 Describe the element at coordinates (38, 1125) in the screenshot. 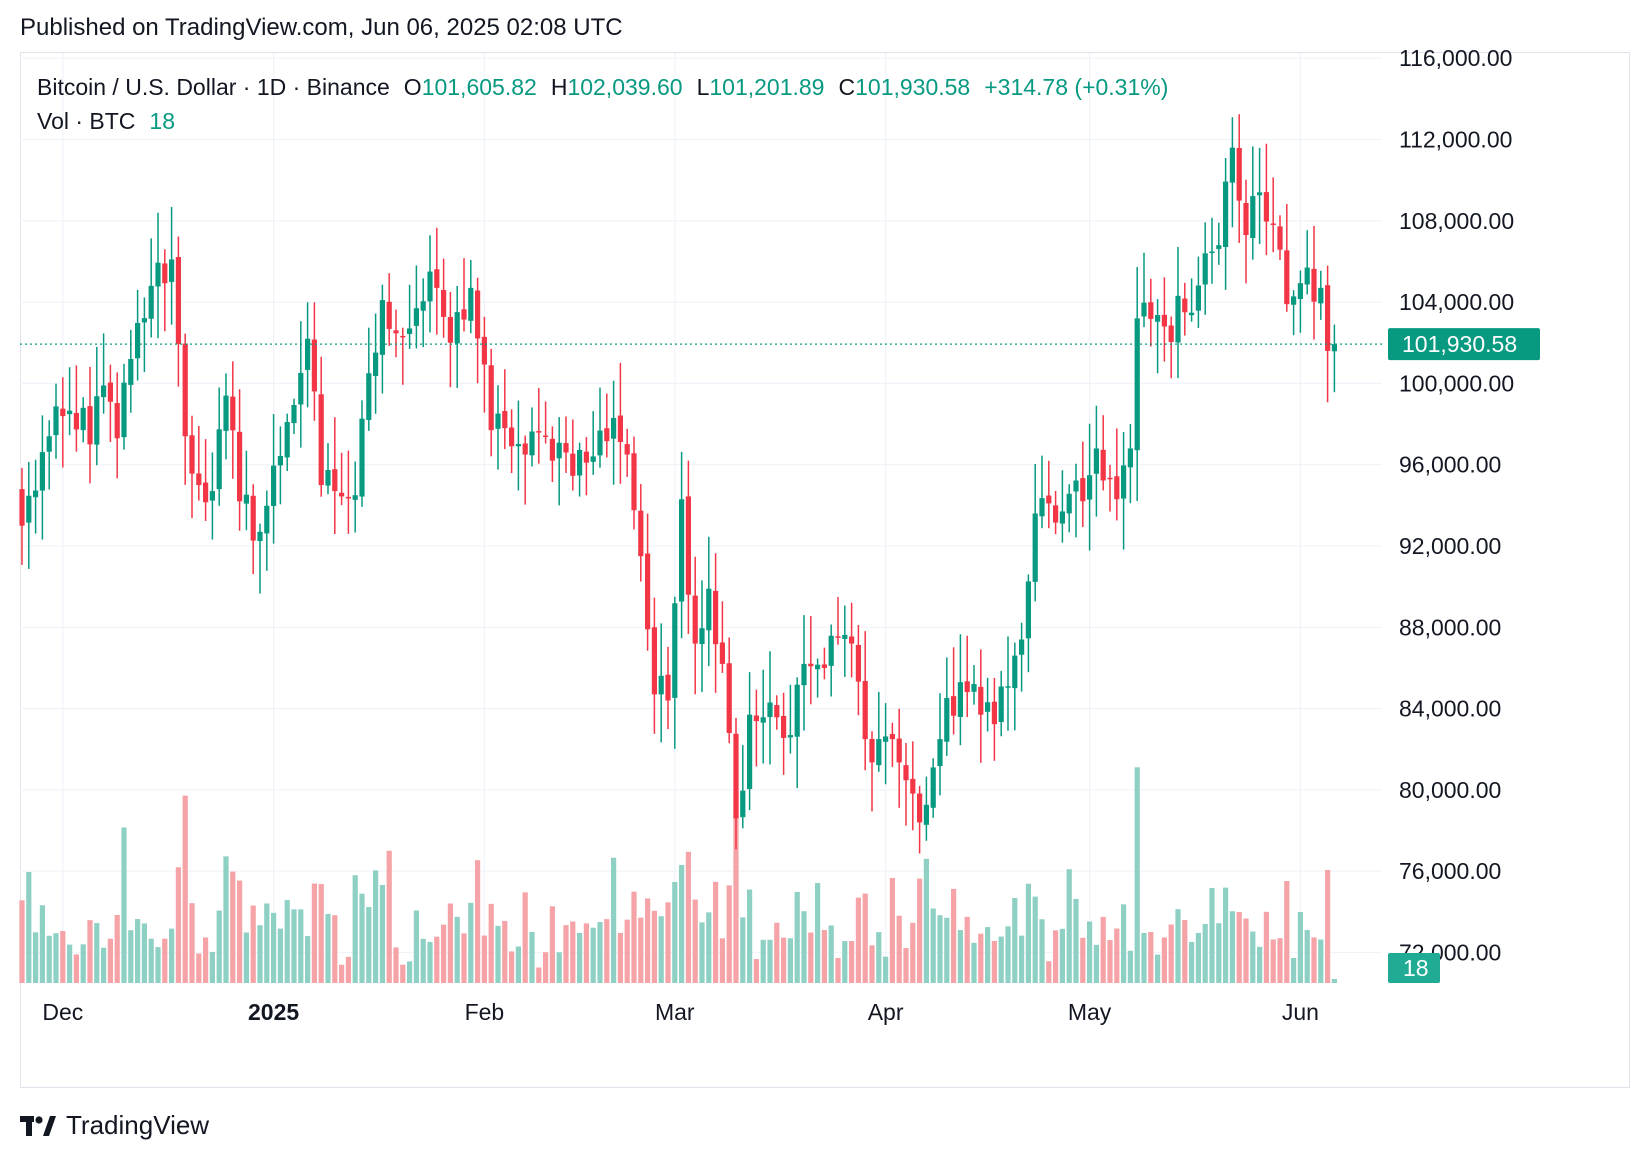

I see `tradingview-logo-icon` at that location.